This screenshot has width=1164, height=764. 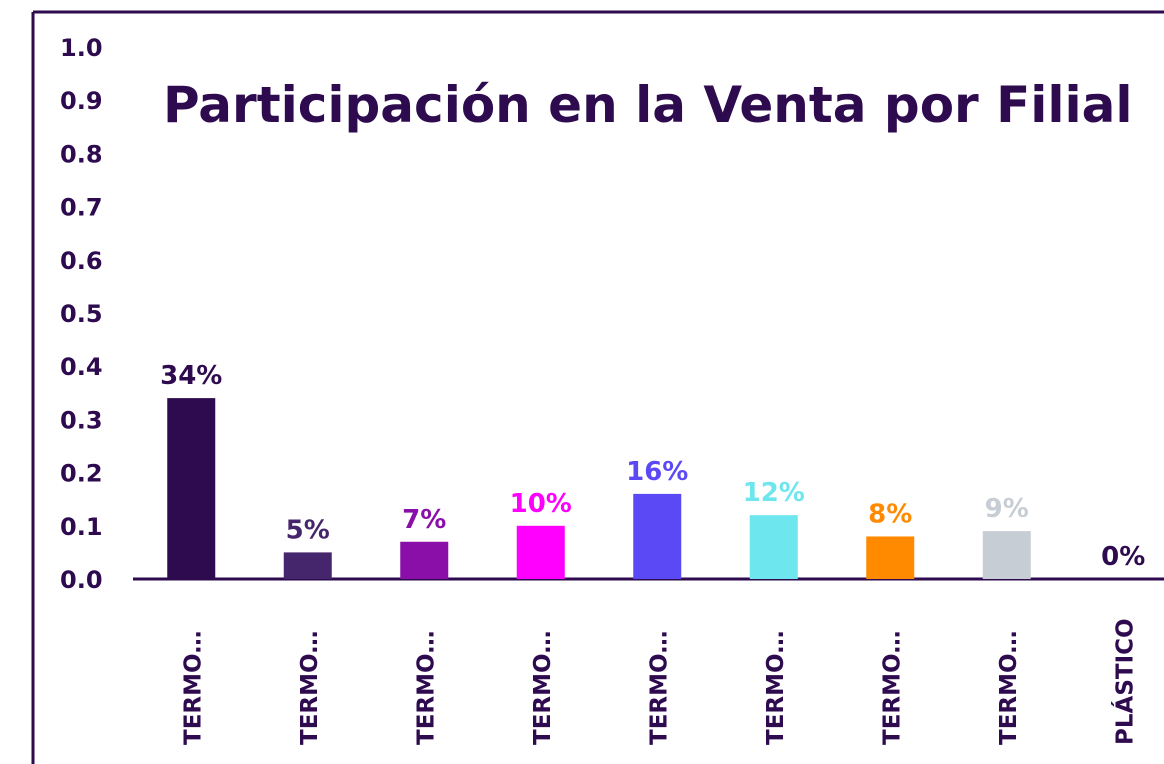 I want to click on y-tick-label: 0.2, so click(x=81, y=474).